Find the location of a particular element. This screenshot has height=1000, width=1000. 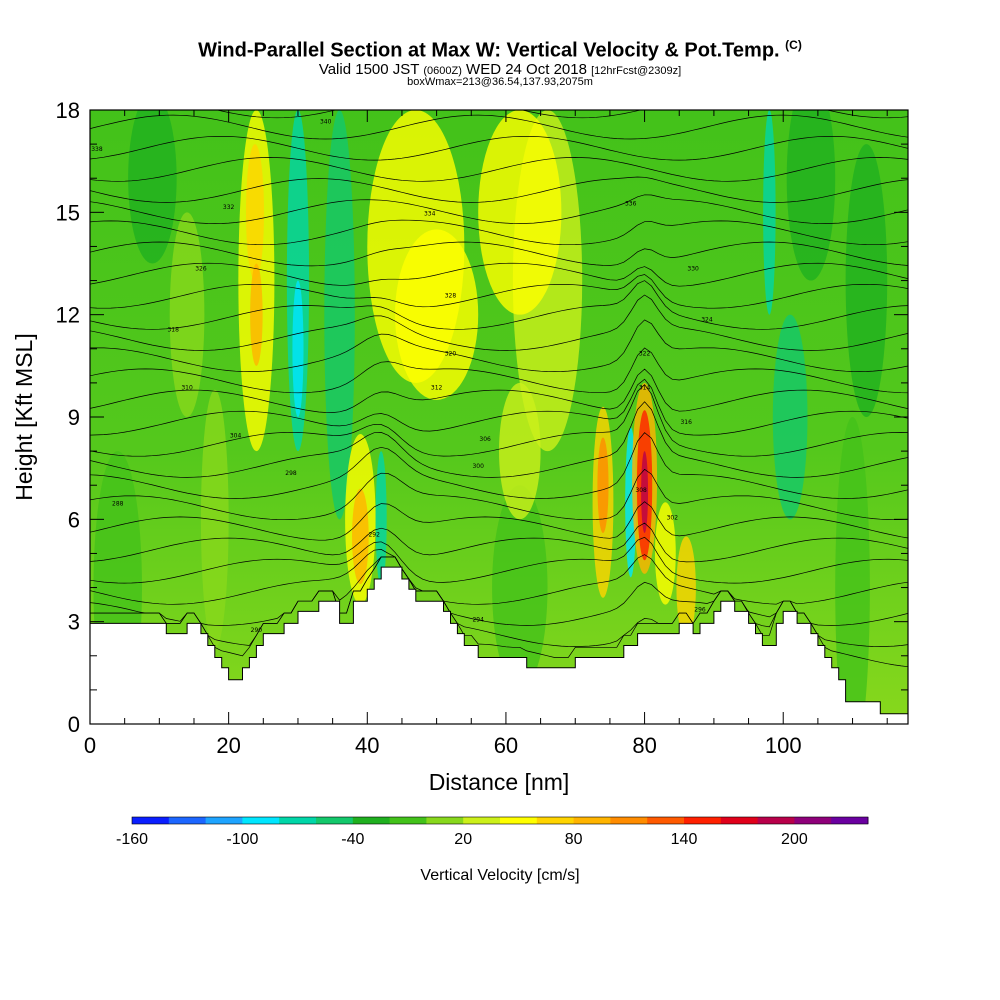

contour-label: 316 is located at coordinates (686, 422).